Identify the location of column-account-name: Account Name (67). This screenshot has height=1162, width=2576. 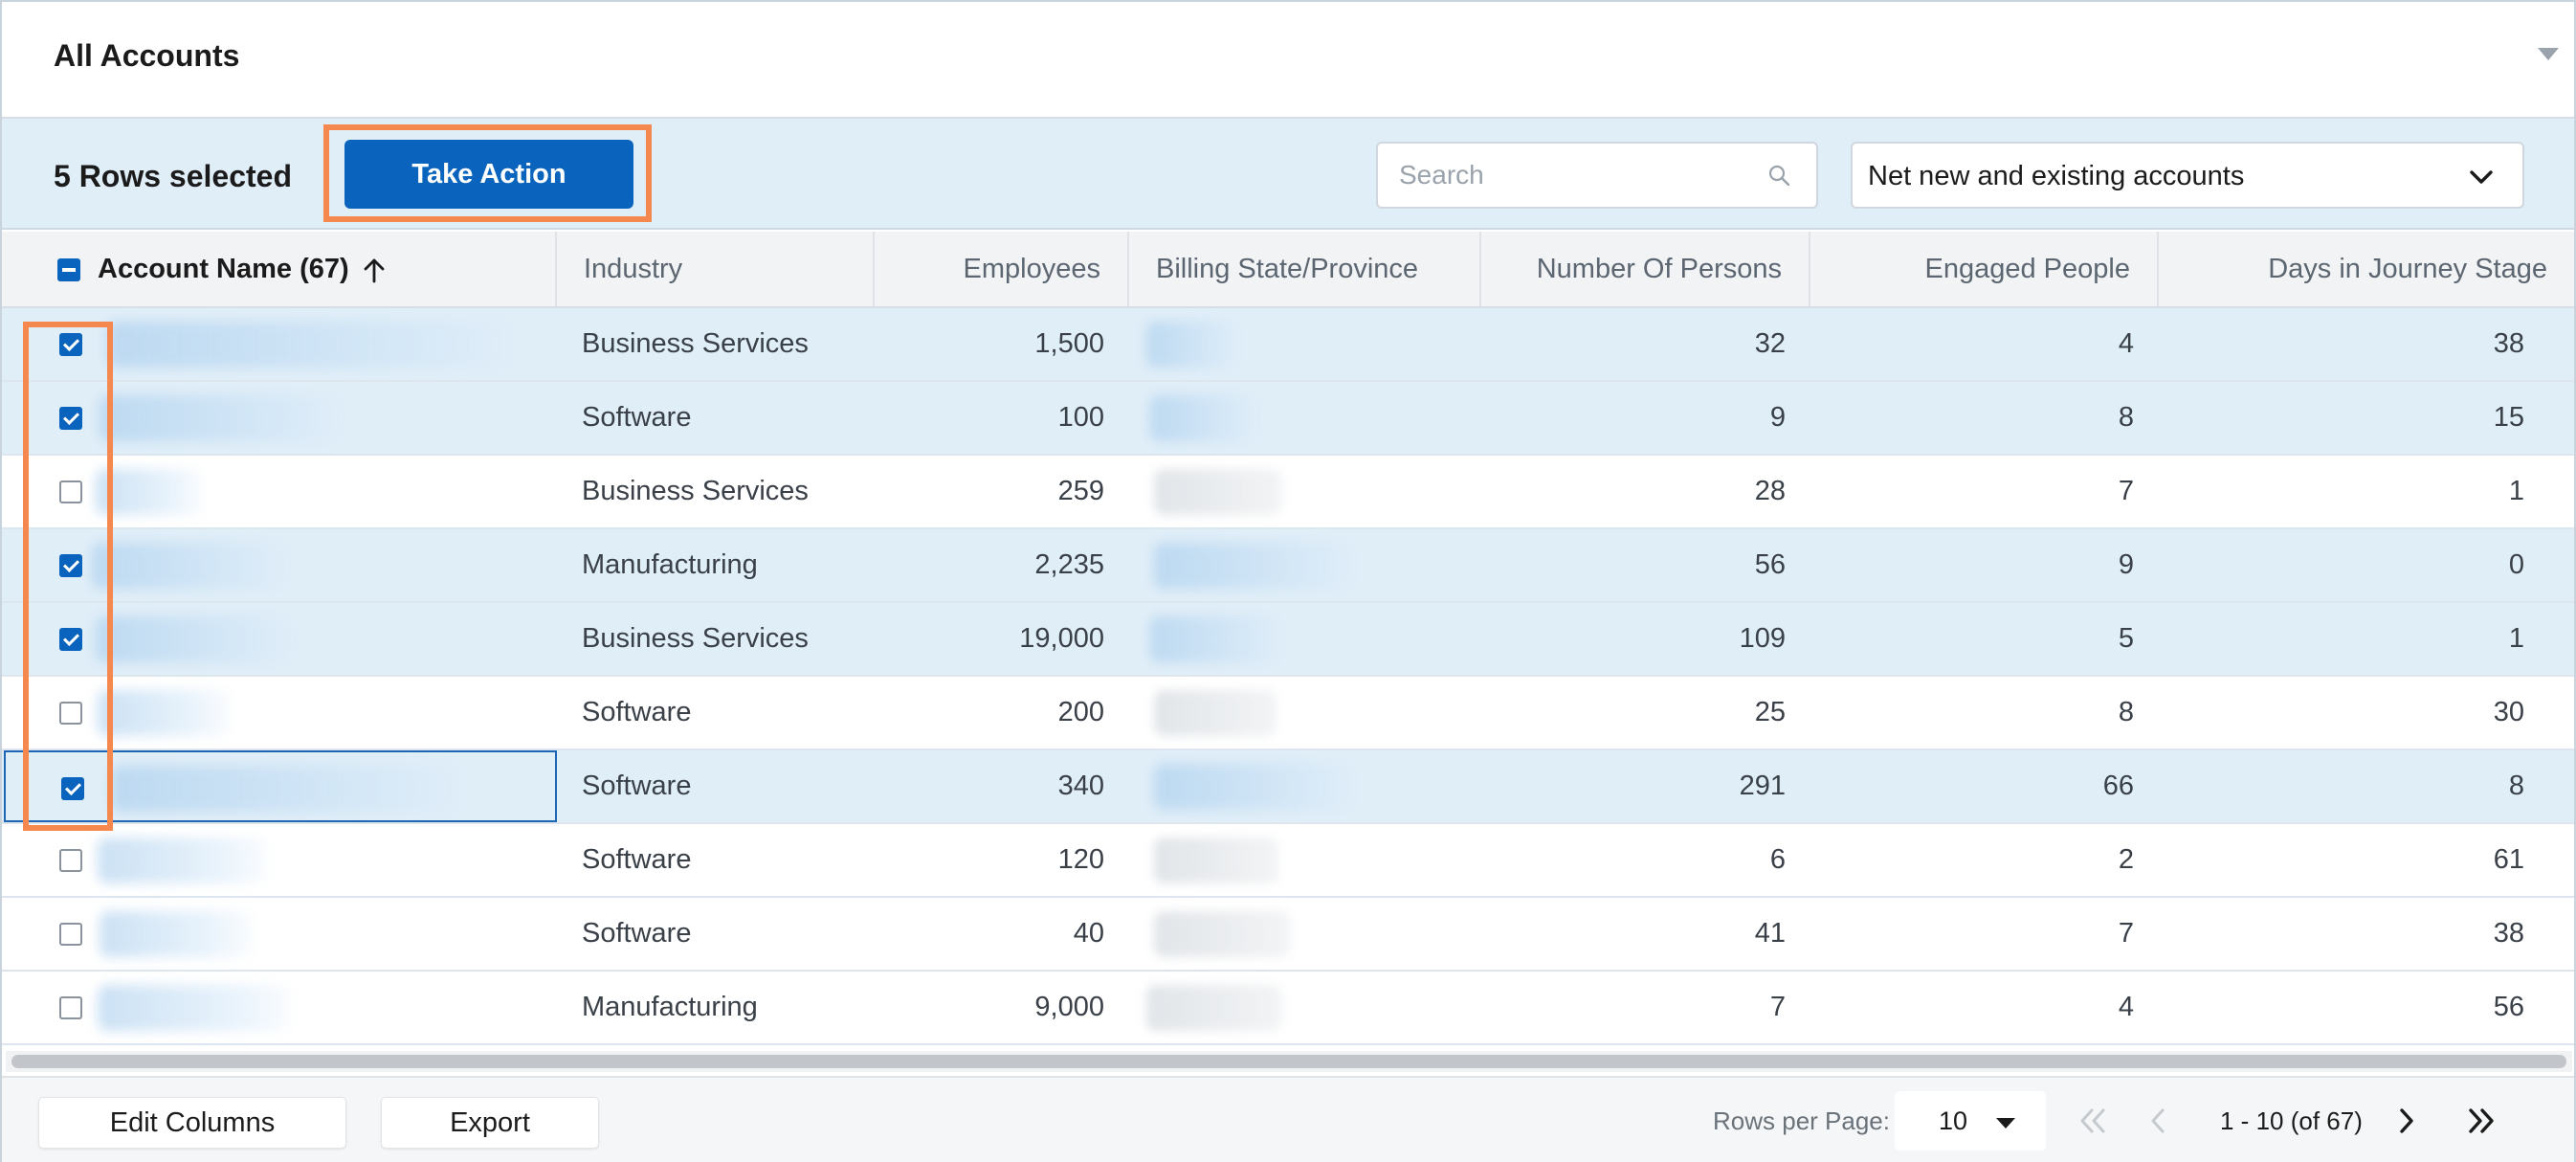
(279, 269).